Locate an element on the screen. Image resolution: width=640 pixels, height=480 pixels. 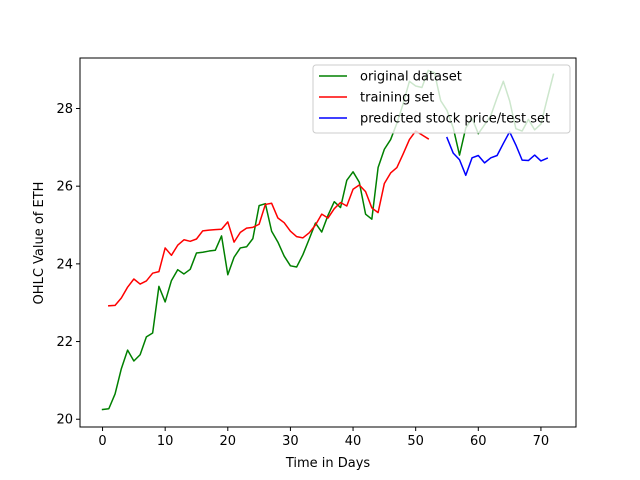
legend-box is located at coordinates (441, 99).